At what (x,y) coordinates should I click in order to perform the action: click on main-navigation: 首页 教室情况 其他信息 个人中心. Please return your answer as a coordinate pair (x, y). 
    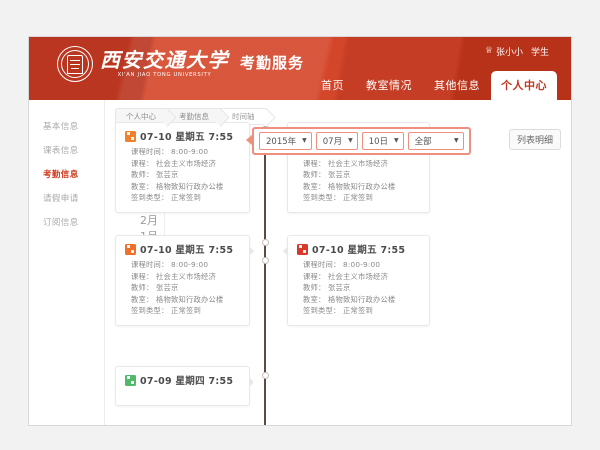
    Looking at the image, I should click on (433, 85).